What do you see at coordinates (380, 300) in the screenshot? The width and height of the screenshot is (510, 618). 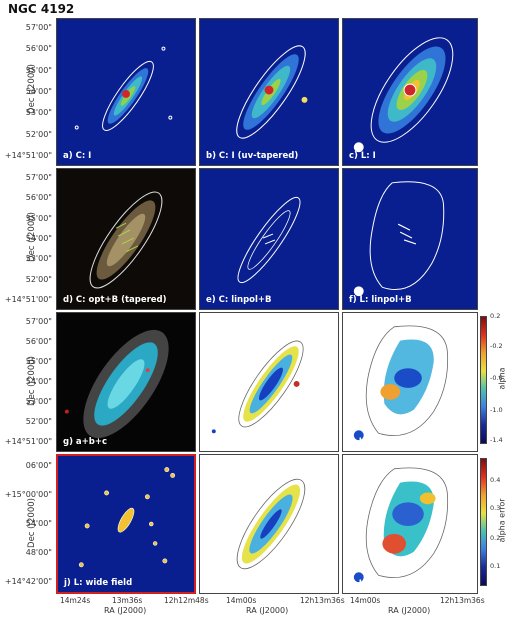 I see `panel-label: f) L: linpol+B` at bounding box center [380, 300].